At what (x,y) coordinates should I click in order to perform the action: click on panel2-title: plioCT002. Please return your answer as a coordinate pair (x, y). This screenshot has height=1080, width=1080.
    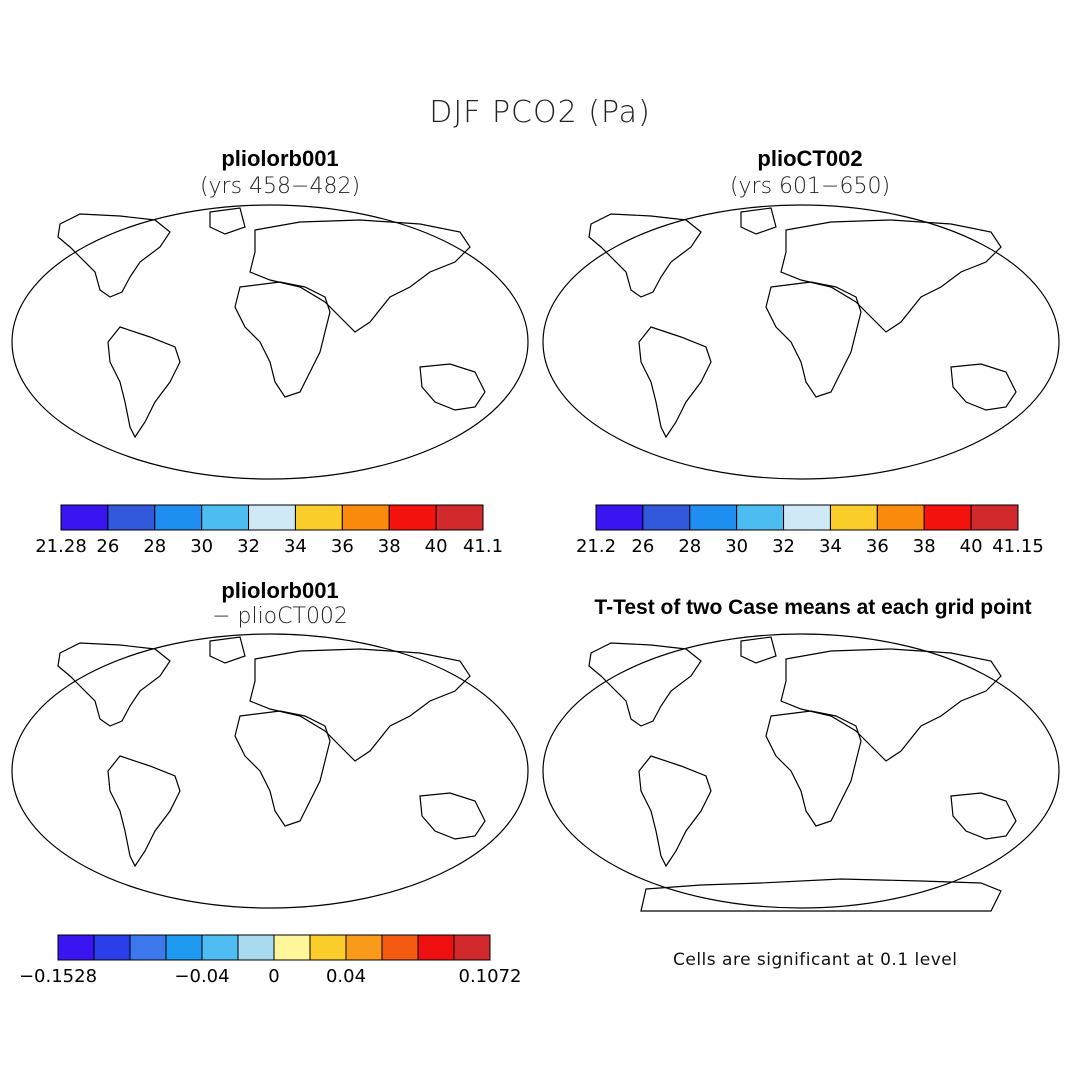
    Looking at the image, I should click on (810, 158).